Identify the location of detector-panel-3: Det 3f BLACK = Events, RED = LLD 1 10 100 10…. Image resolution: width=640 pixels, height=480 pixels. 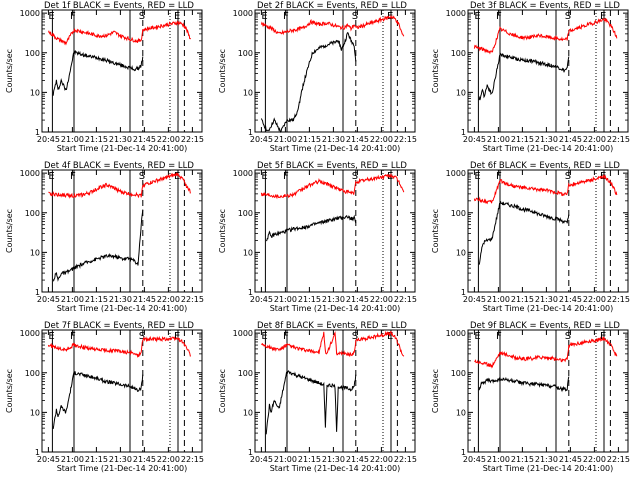
(530, 77).